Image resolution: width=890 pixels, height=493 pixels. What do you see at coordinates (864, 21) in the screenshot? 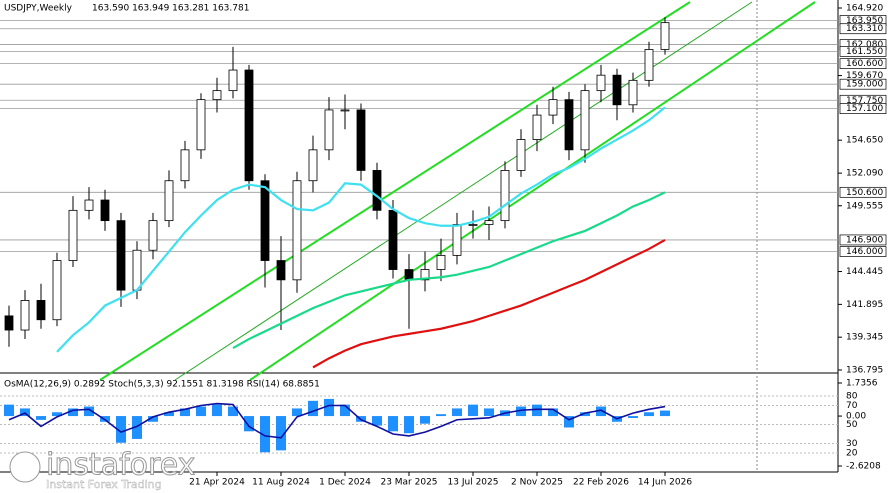
I see `level-label: 163.950` at bounding box center [864, 21].